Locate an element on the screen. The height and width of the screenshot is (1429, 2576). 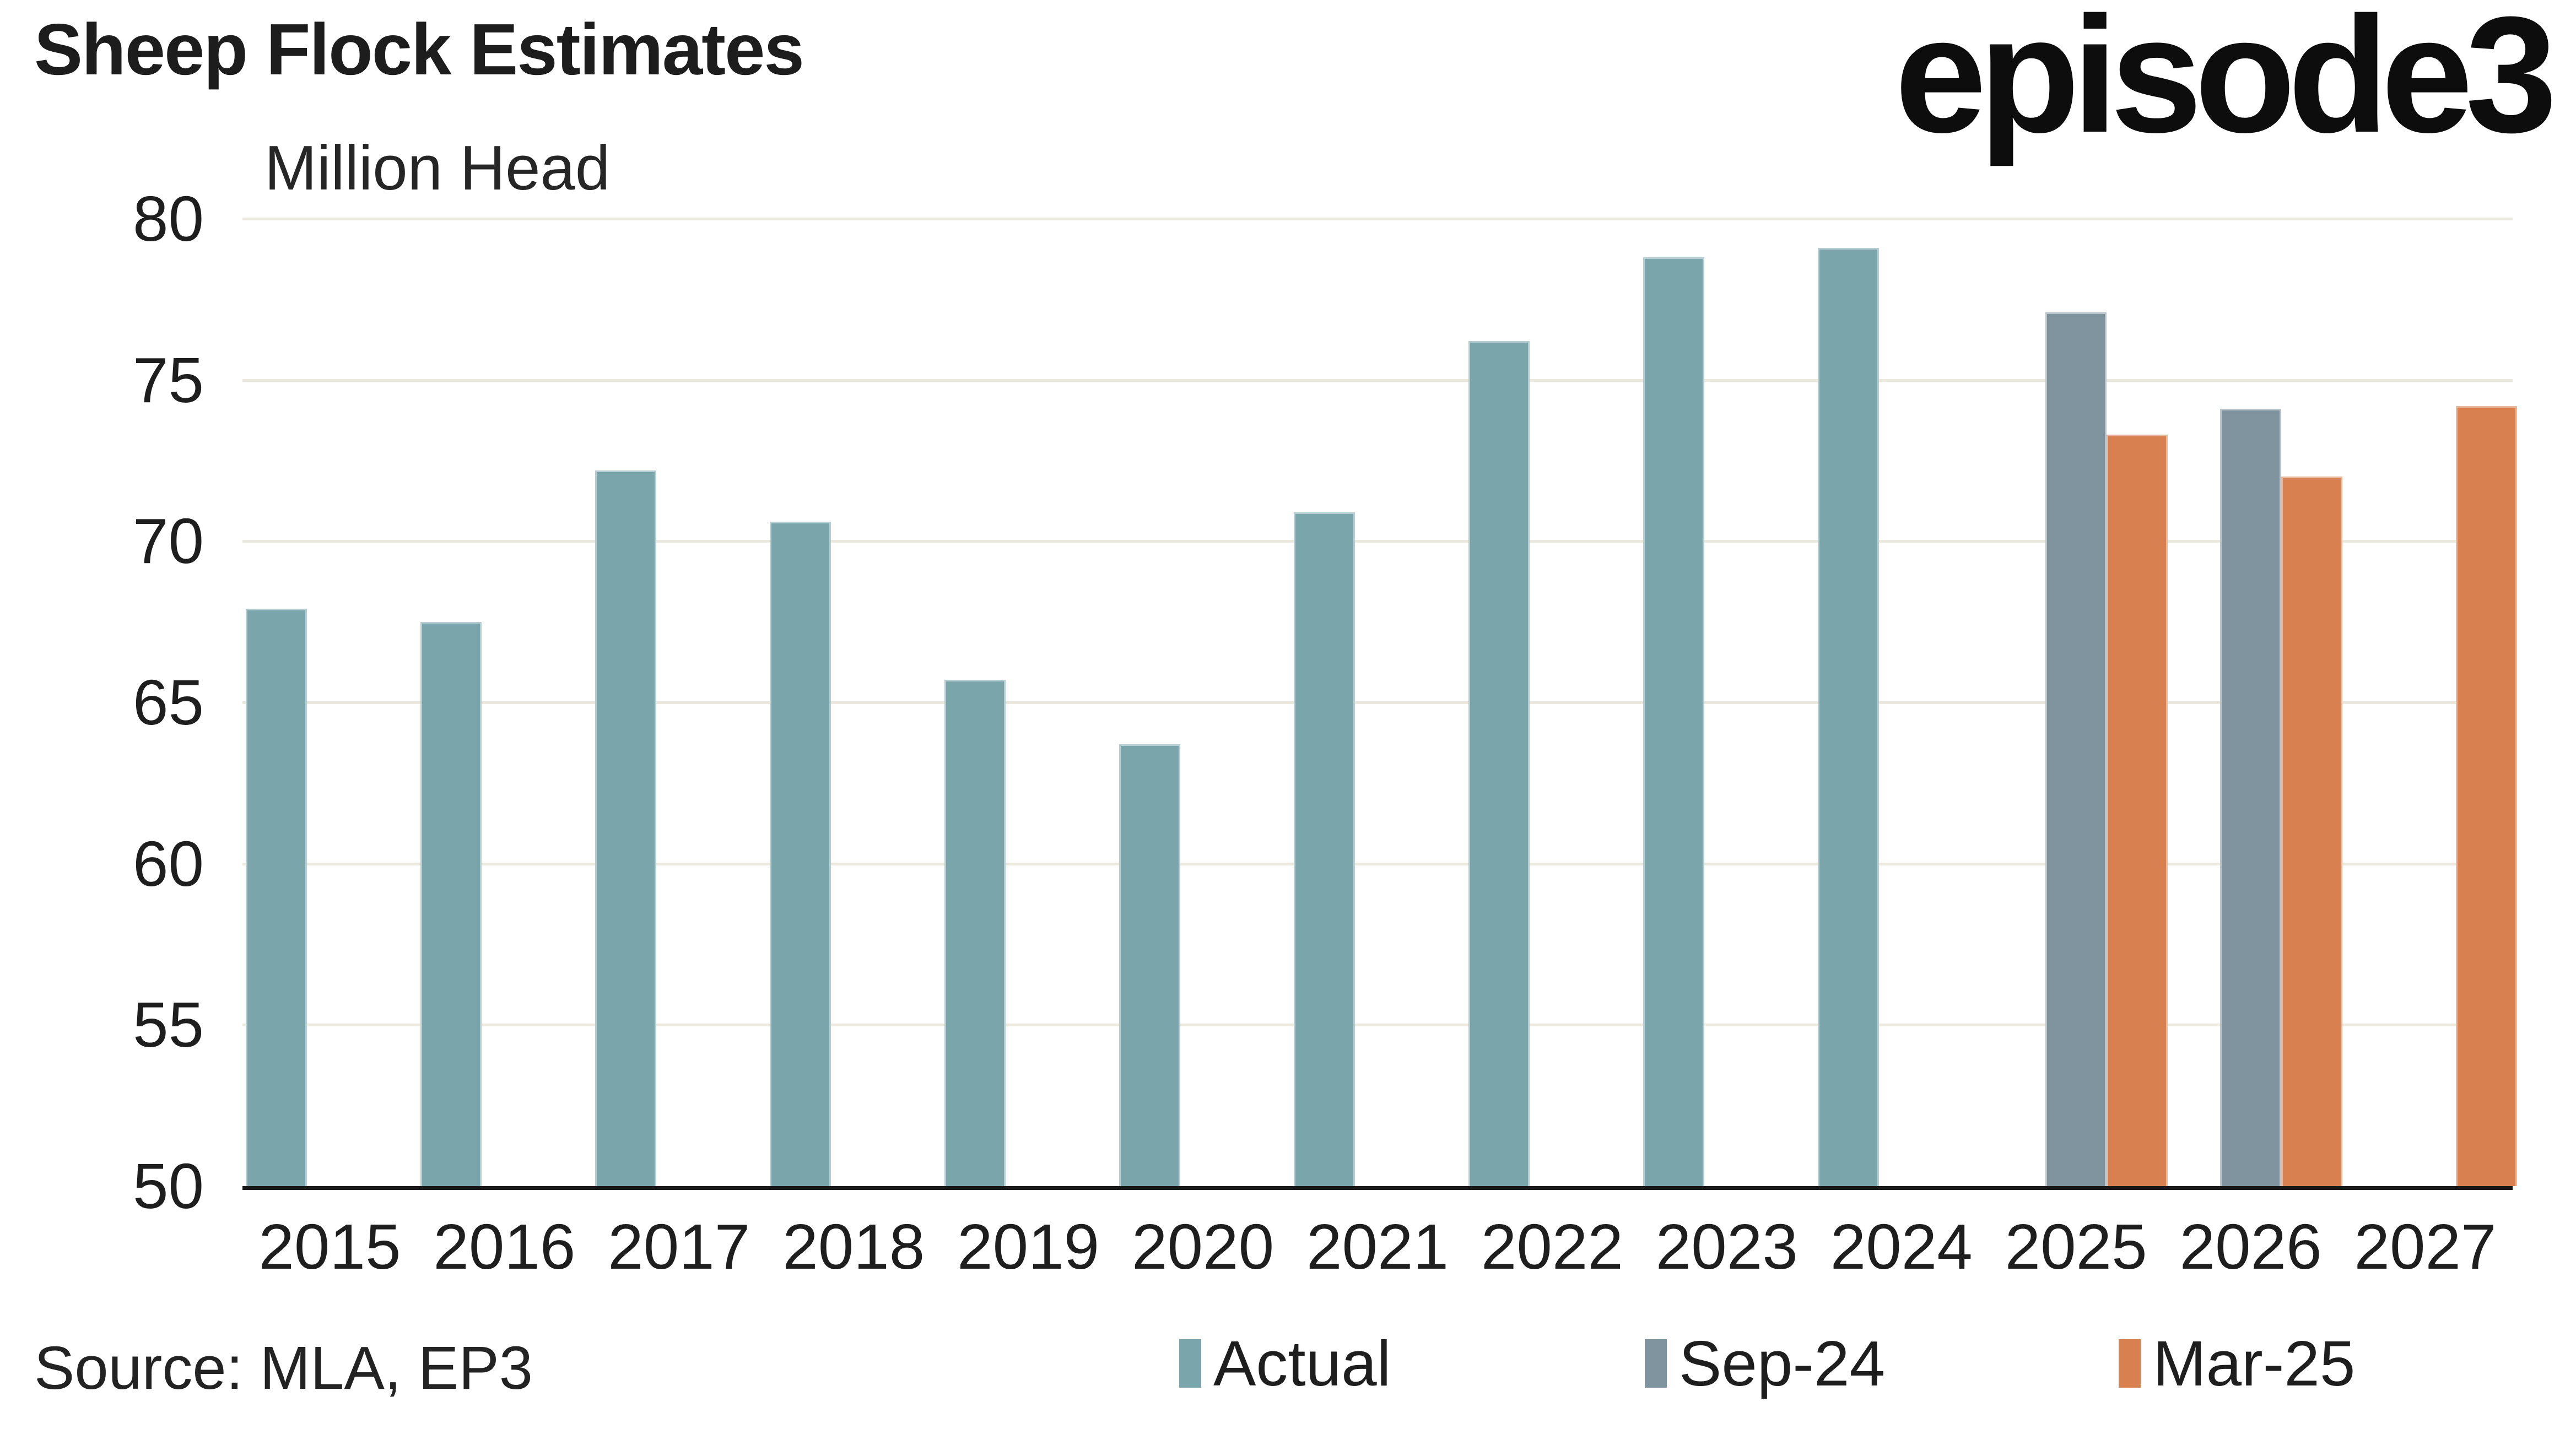
category-slot-2022 is located at coordinates (1552, 702).